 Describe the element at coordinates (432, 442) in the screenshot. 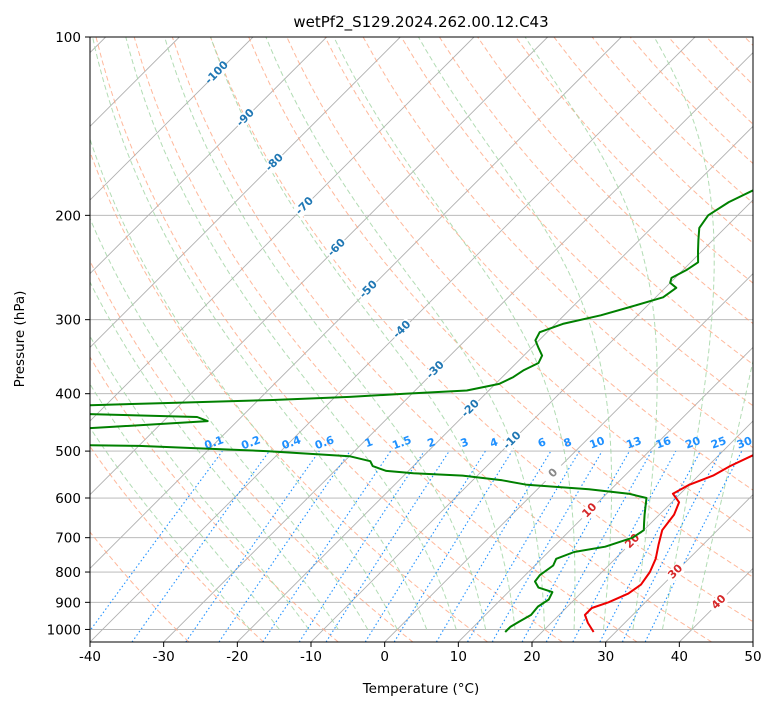

I see `mixing-ratio-label: 2` at that location.